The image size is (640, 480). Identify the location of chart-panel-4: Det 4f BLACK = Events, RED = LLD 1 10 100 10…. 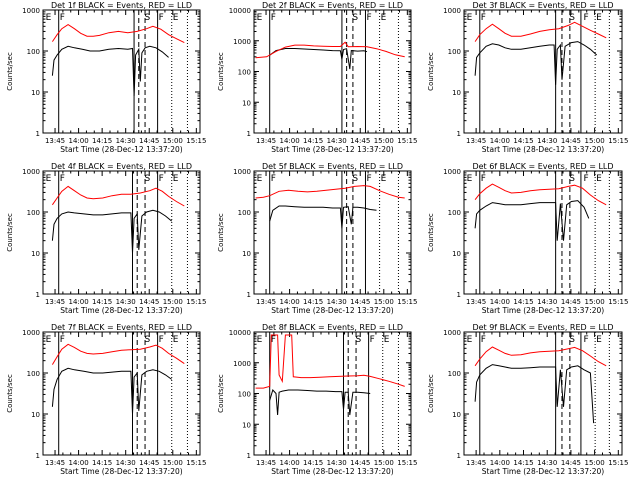
(106, 238).